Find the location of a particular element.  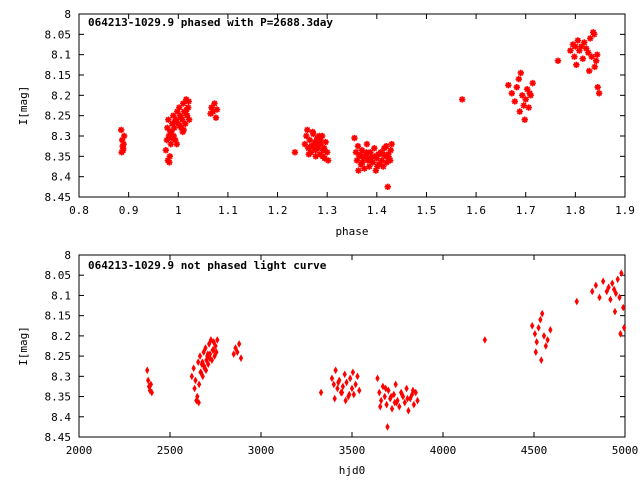

x-tick-label: 4000 is located at coordinates (443, 450).